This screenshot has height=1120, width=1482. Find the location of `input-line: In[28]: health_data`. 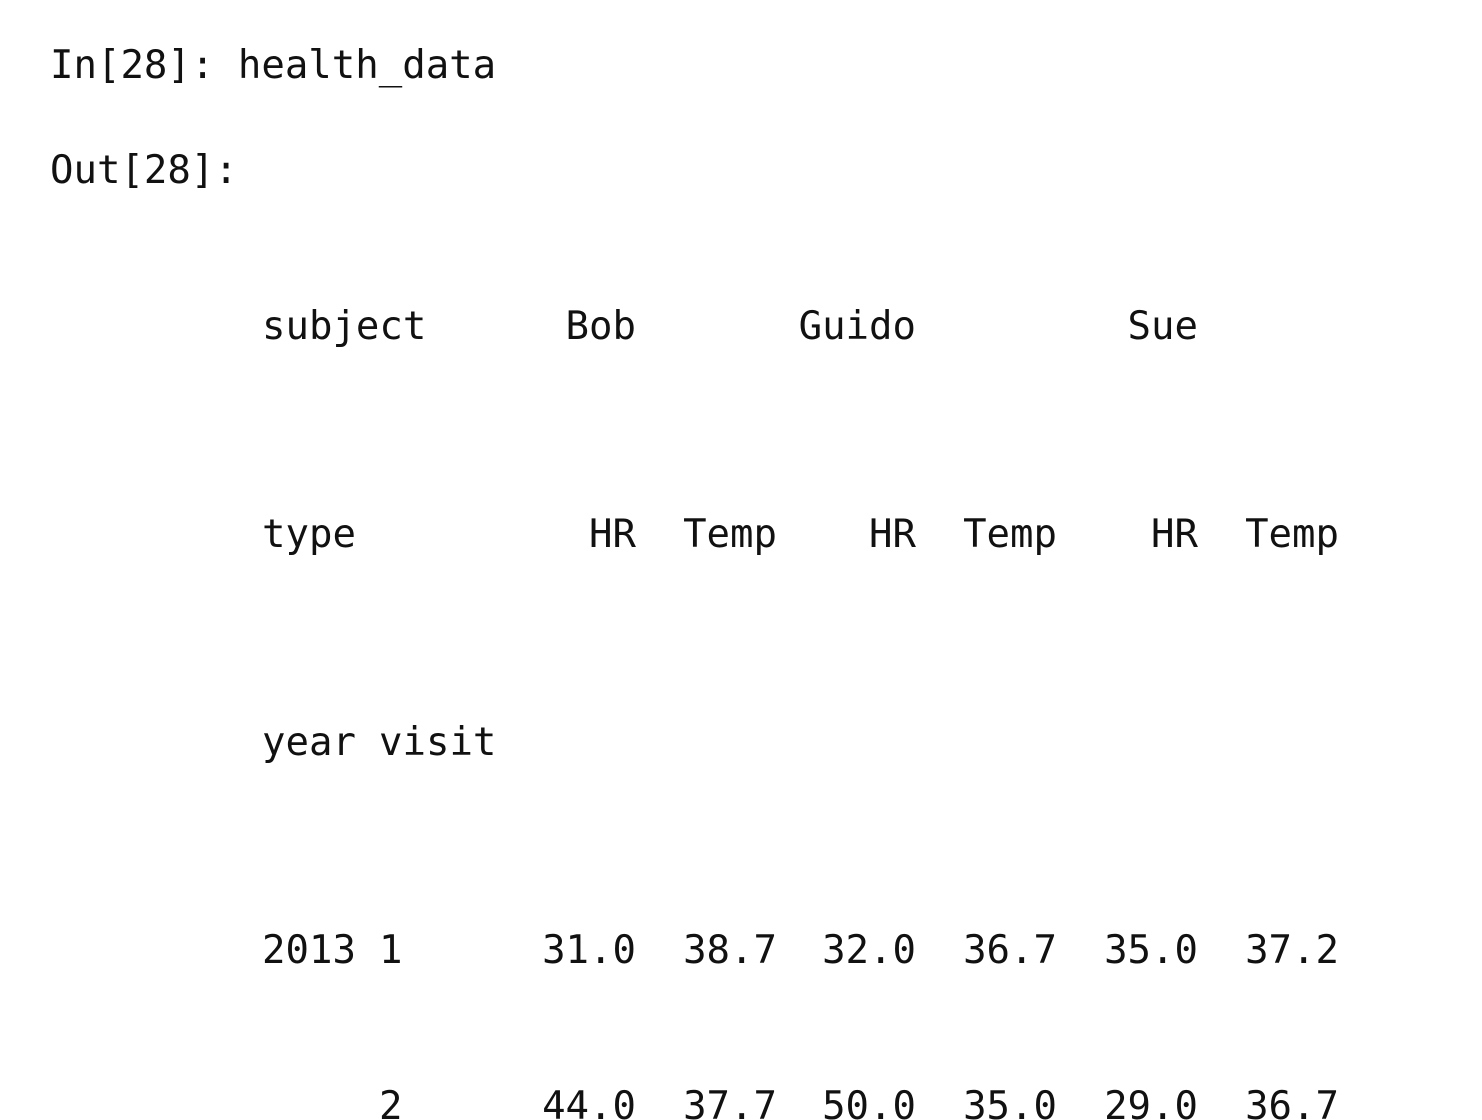

input-line: In[28]: health_data is located at coordinates (273, 66).